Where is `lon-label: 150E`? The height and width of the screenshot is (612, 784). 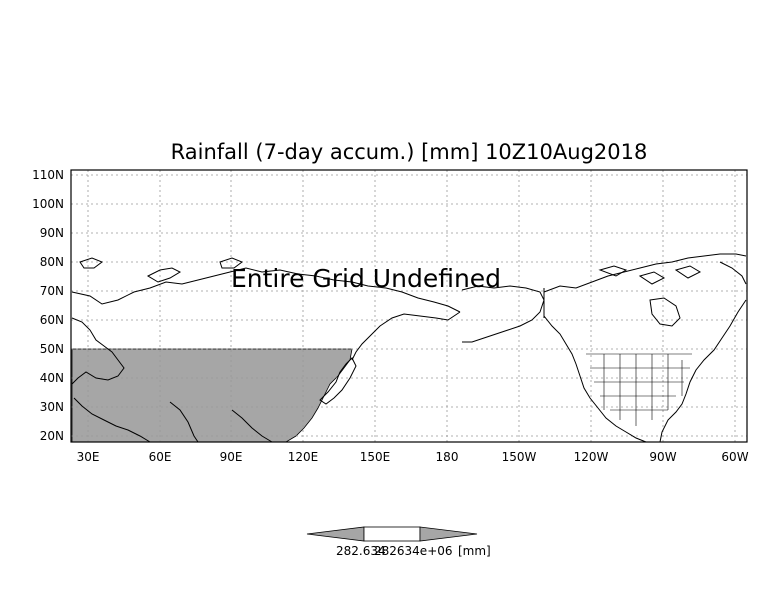
lon-label: 150E is located at coordinates (375, 457).